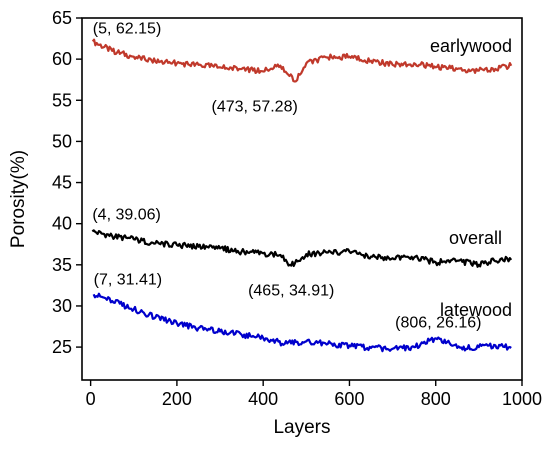  What do you see at coordinates (62, 141) in the screenshot?
I see `y-tick-label: 50` at bounding box center [62, 141].